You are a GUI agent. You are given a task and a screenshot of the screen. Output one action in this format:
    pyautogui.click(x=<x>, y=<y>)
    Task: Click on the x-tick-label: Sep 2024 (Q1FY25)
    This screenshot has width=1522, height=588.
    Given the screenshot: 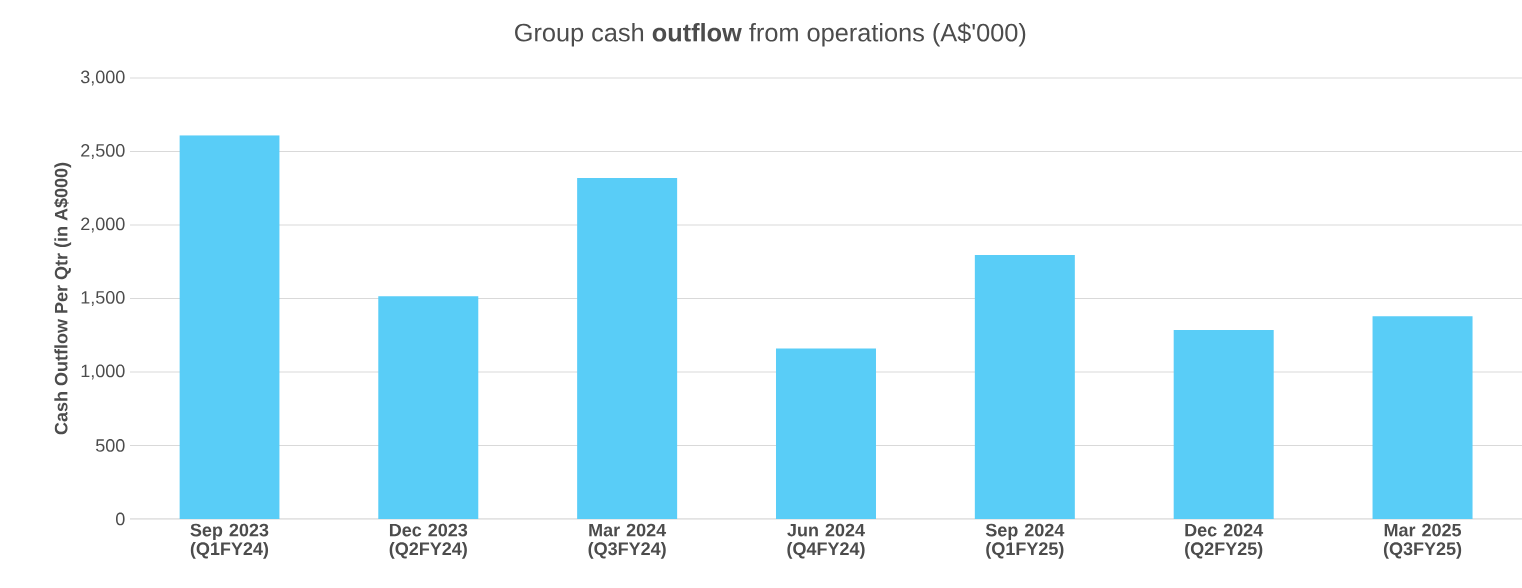 What is the action you would take?
    pyautogui.click(x=1025, y=541)
    